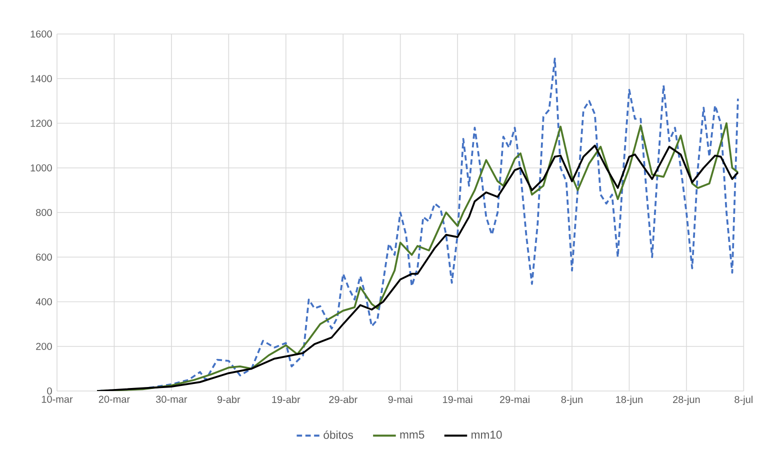 The width and height of the screenshot is (769, 451). What do you see at coordinates (44, 257) in the screenshot?
I see `y-tick-label: 600` at bounding box center [44, 257].